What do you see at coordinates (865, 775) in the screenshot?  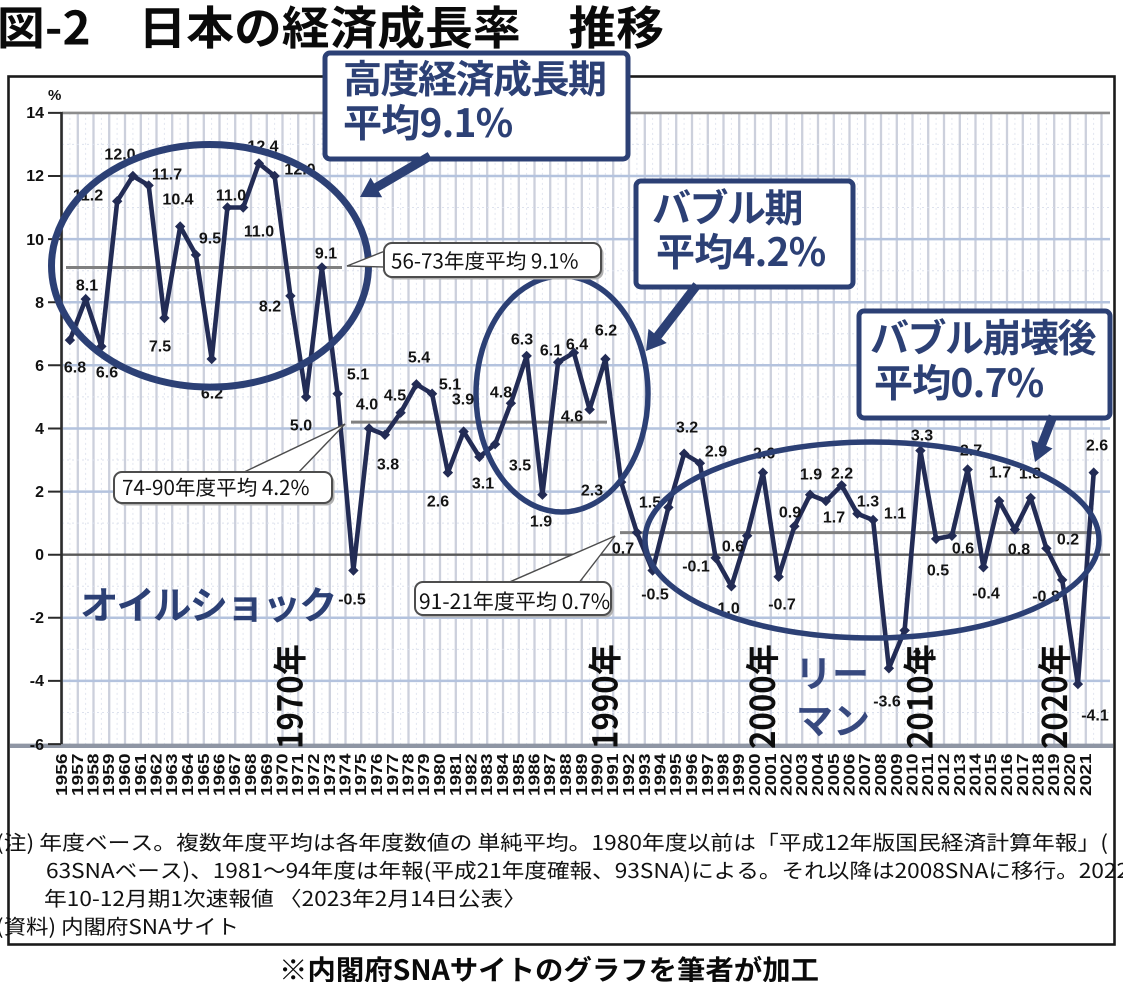 I see `svg-text: 2007` at bounding box center [865, 775].